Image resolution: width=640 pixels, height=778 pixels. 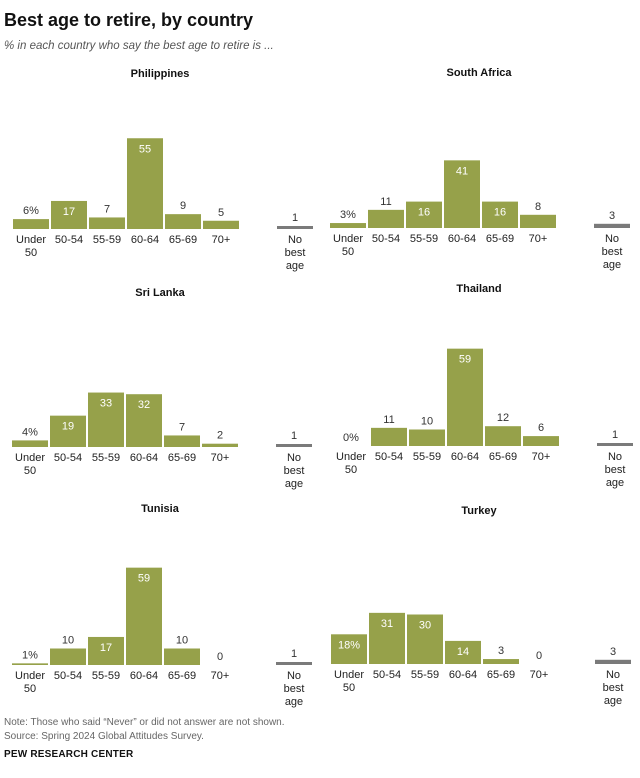 I want to click on value-label-south-africa-6: 8, so click(x=538, y=207).